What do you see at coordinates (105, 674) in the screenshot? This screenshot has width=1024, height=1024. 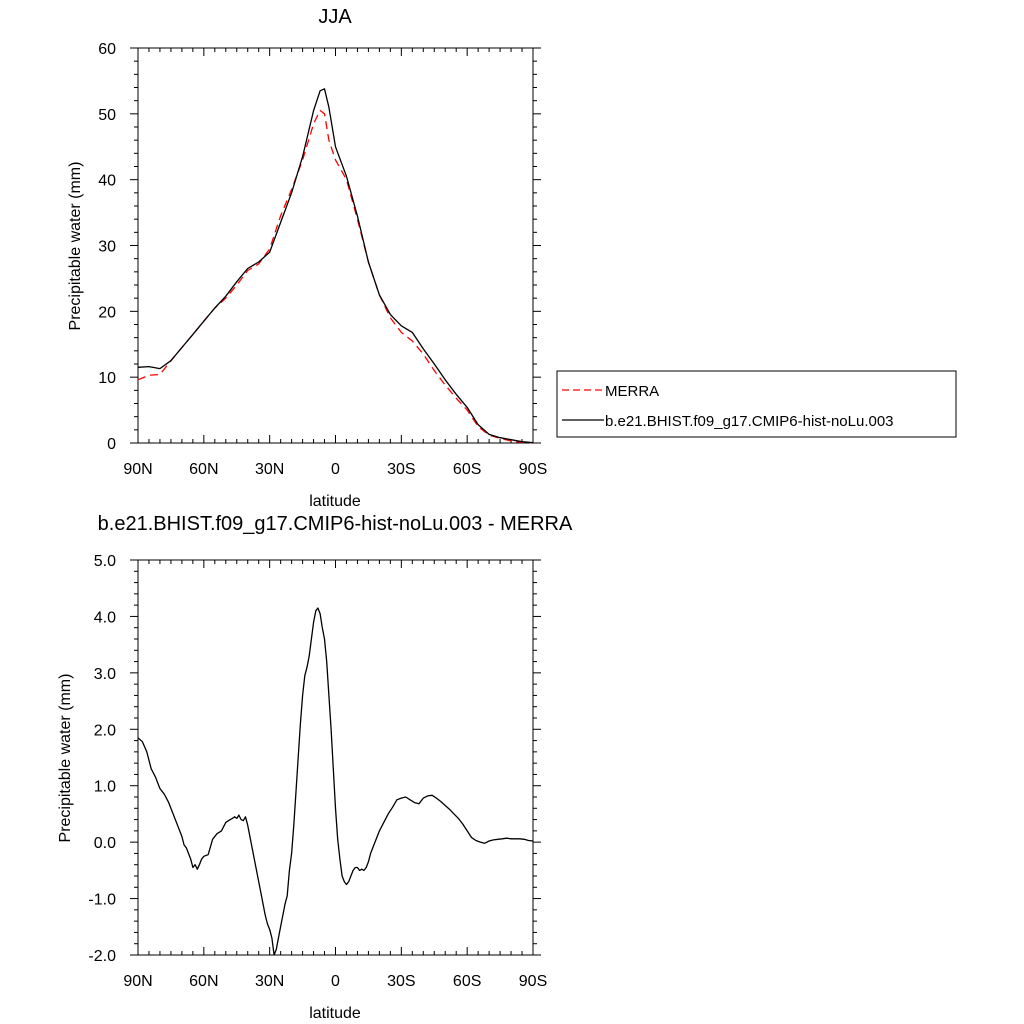 I see `y-tick-label: 3.0` at bounding box center [105, 674].